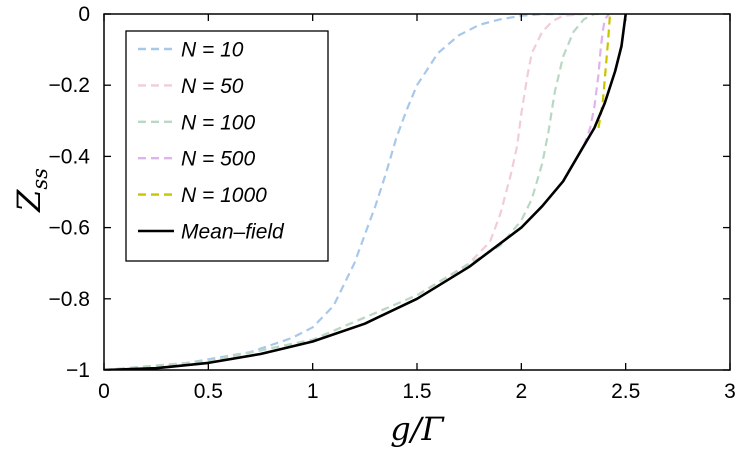 This screenshot has width=747, height=454. I want to click on y-tick-label: 0, so click(84, 14).